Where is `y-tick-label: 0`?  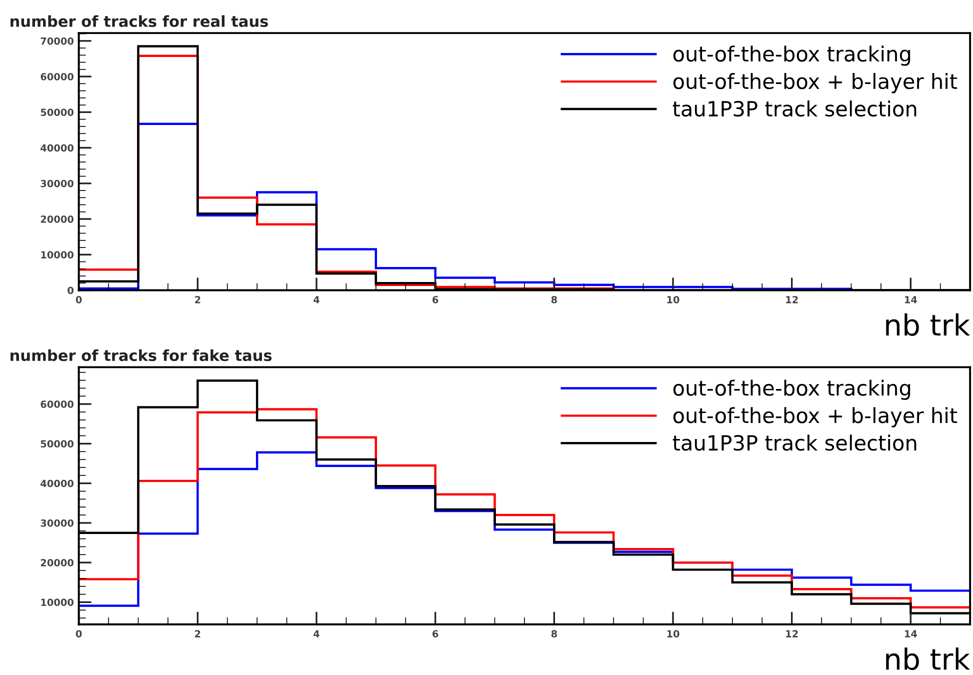 y-tick-label: 0 is located at coordinates (71, 290).